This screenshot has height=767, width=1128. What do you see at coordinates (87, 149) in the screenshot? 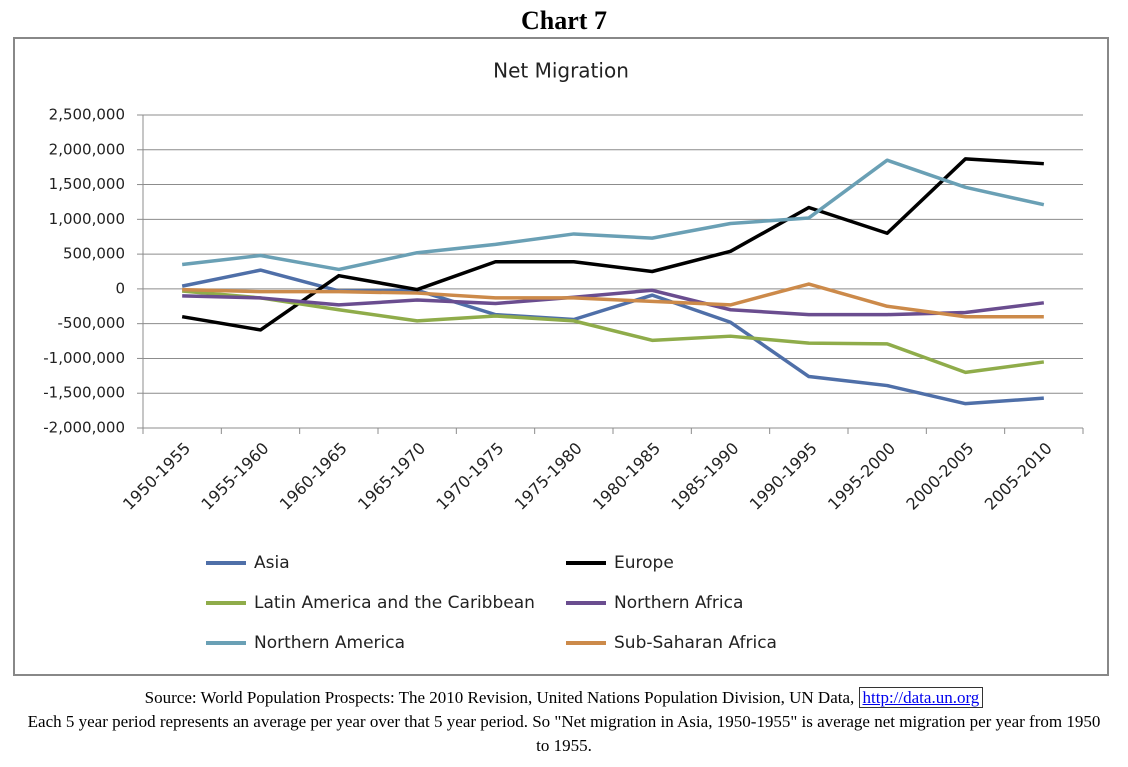
I see `y-tick-label: 2,000,000` at bounding box center [87, 149].